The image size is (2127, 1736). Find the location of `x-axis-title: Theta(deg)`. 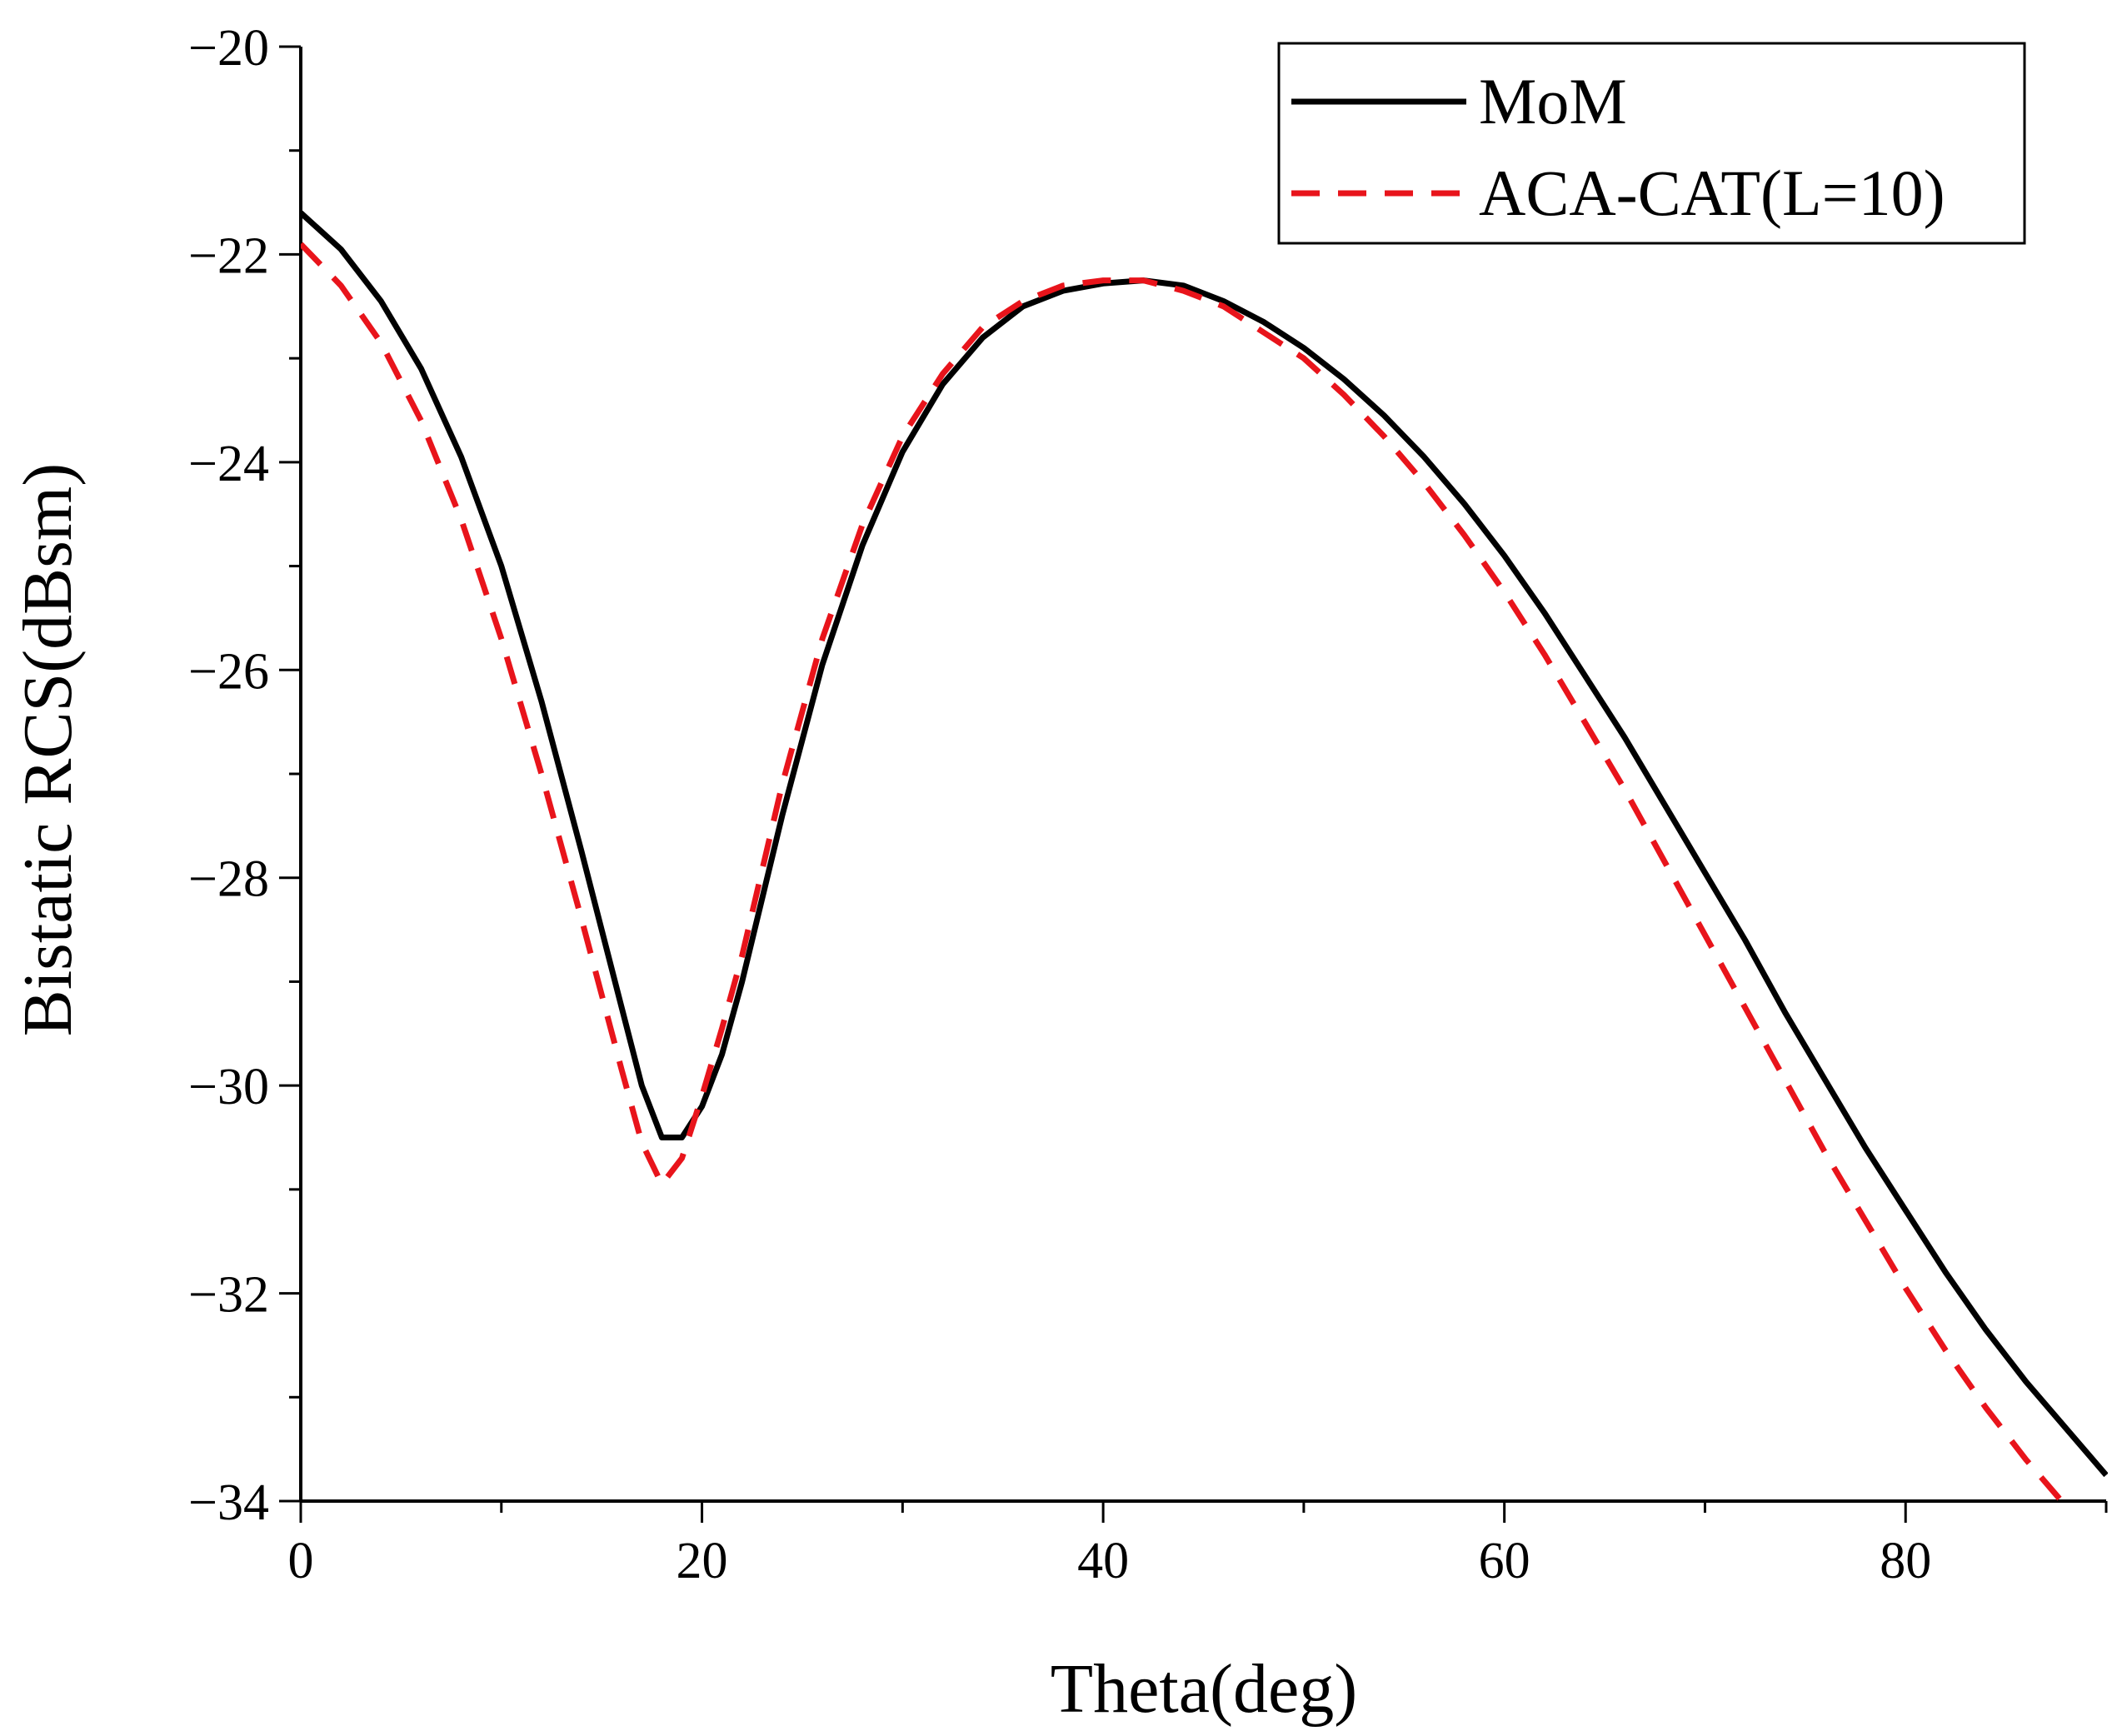

x-axis-title: Theta(deg) is located at coordinates (1204, 1689).